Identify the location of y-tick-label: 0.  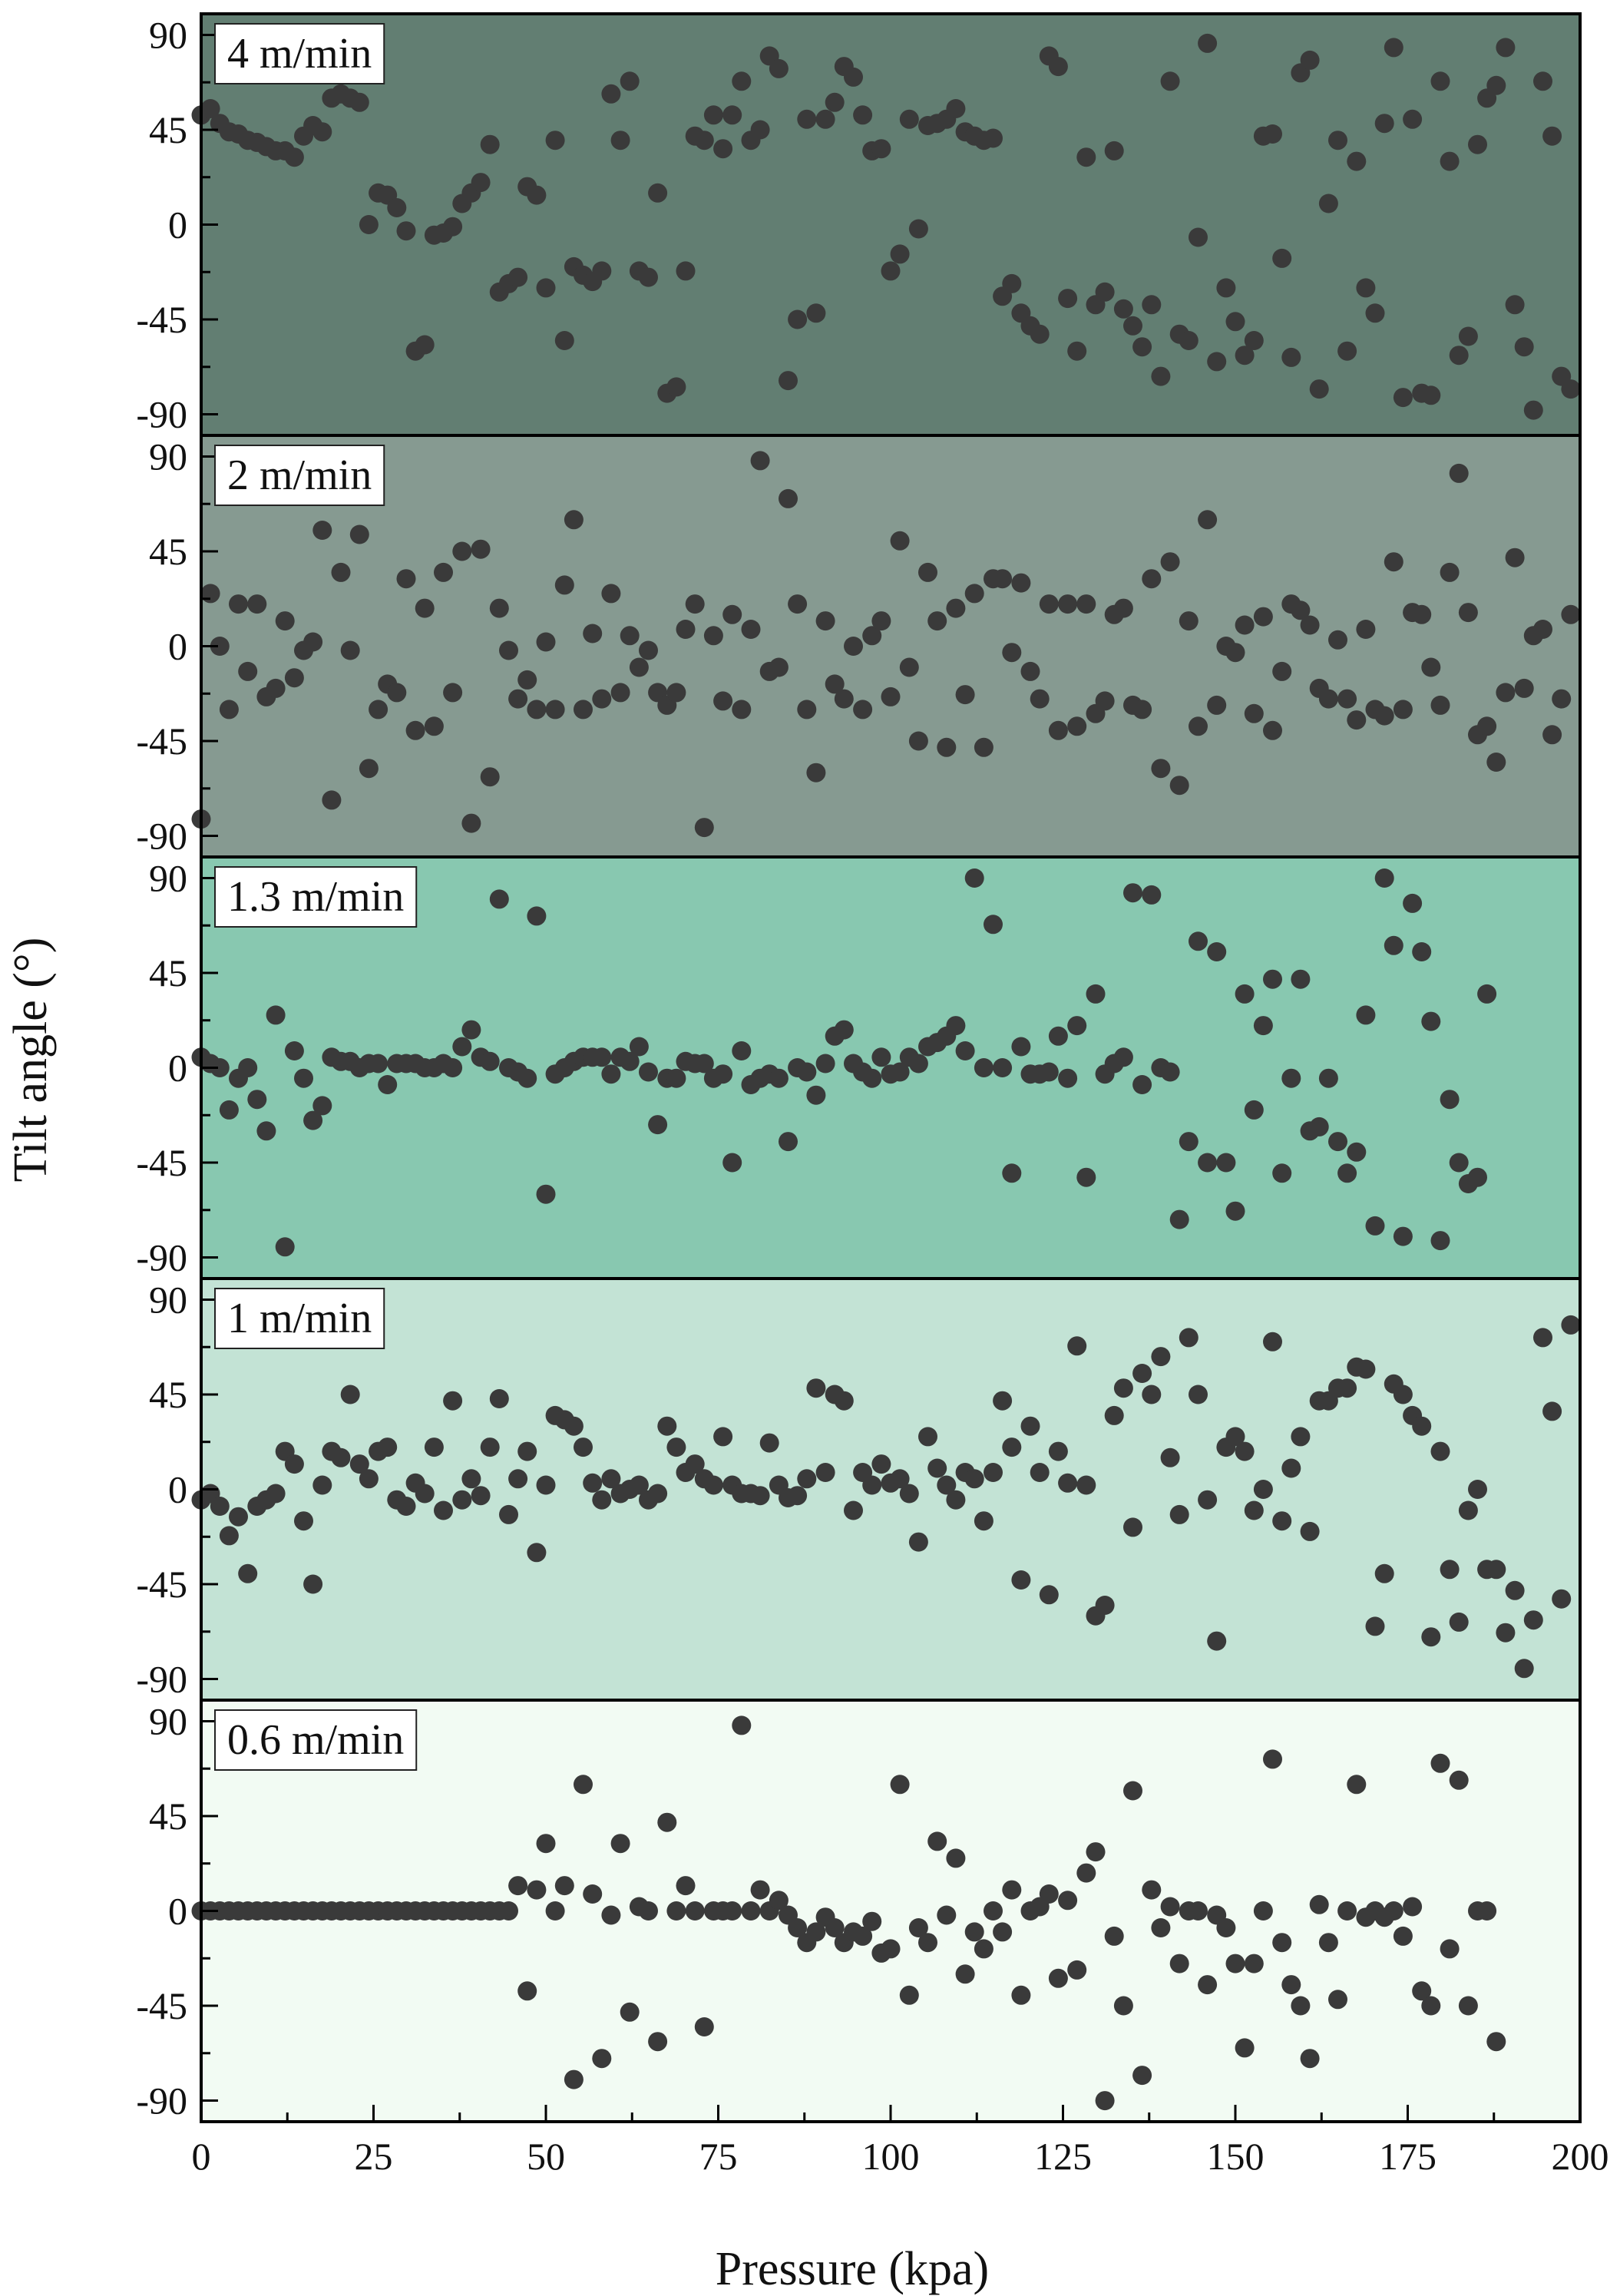
(178, 225).